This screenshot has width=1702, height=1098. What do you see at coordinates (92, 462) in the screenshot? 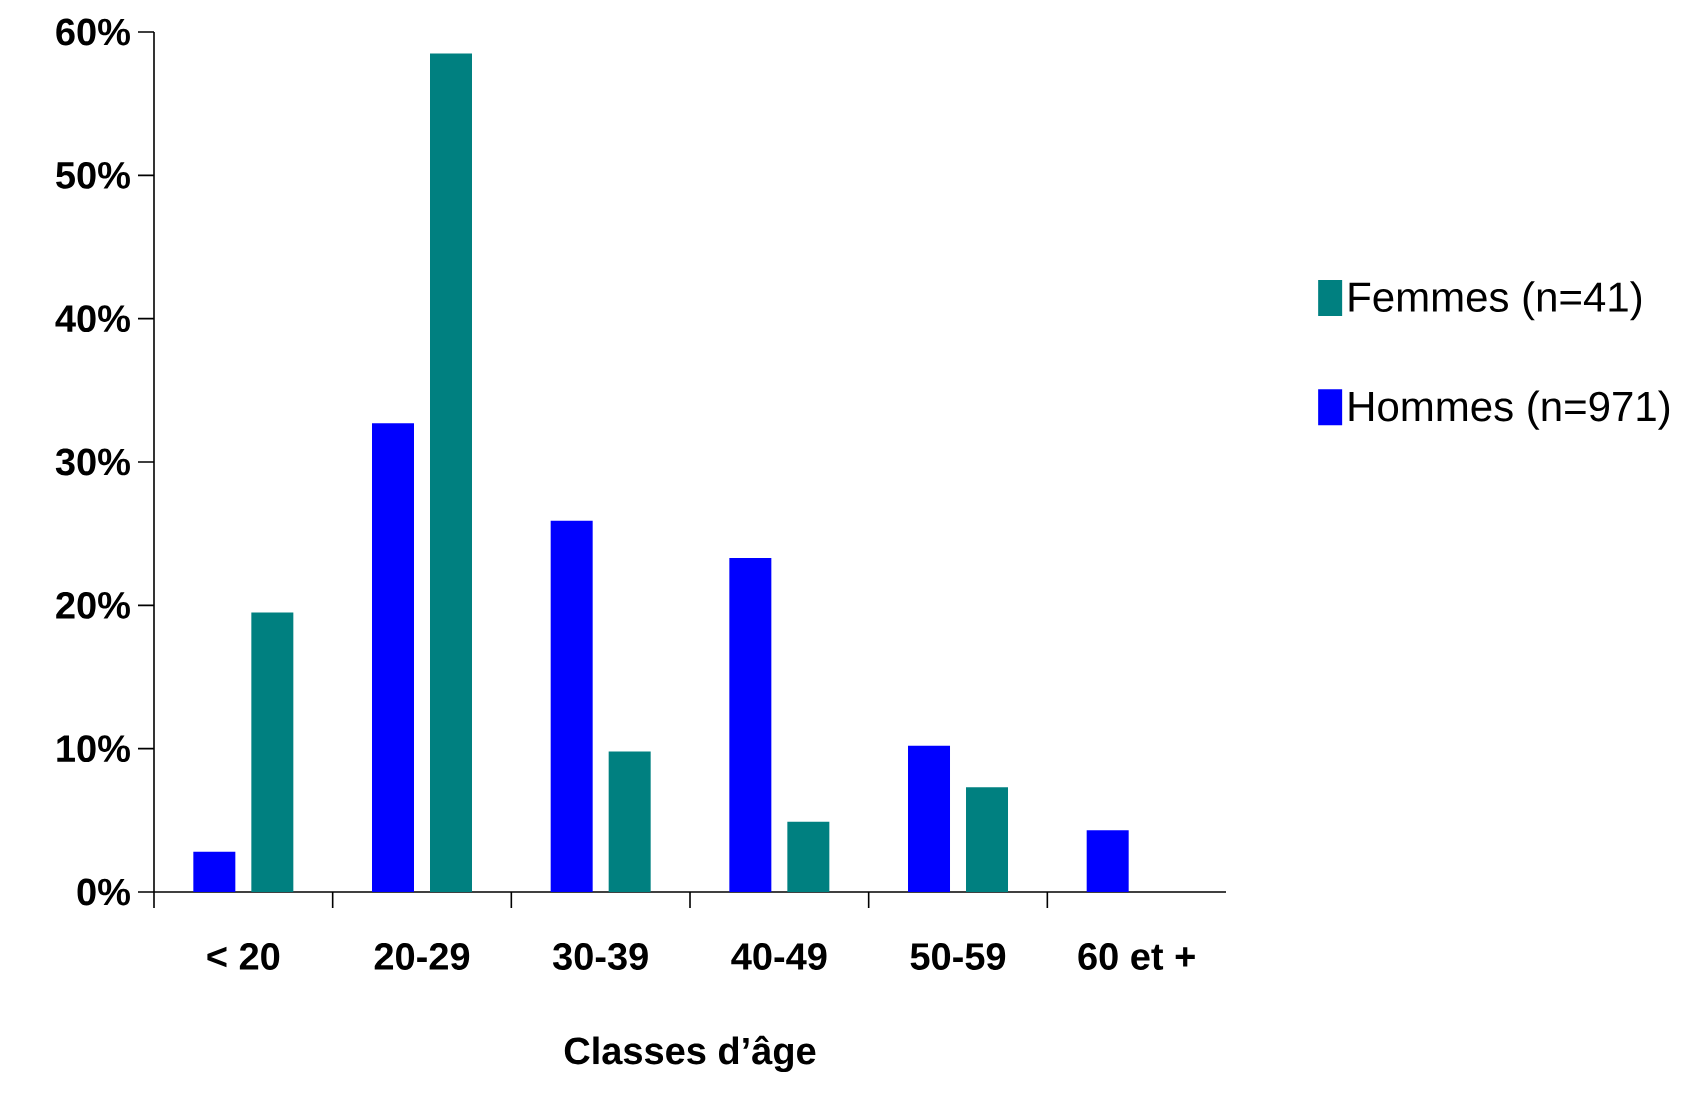
I see `y-tick-label: 30%` at bounding box center [92, 462].